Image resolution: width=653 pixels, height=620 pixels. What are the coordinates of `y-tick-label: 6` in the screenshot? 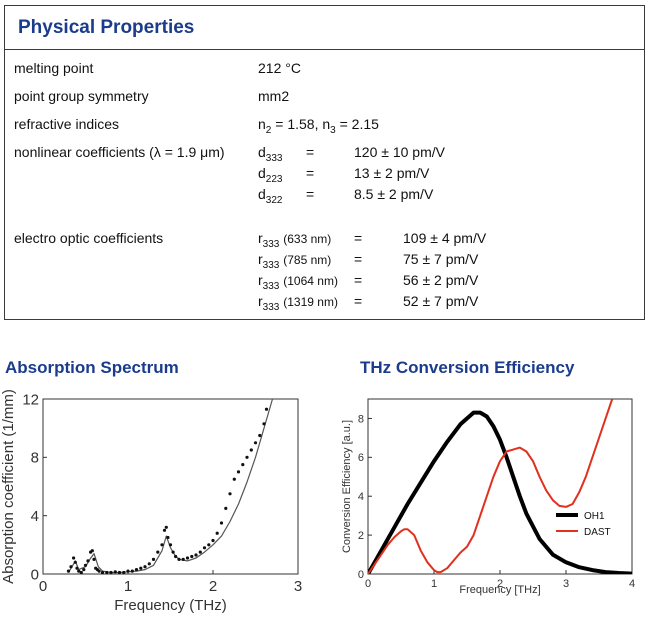 It's located at (361, 458).